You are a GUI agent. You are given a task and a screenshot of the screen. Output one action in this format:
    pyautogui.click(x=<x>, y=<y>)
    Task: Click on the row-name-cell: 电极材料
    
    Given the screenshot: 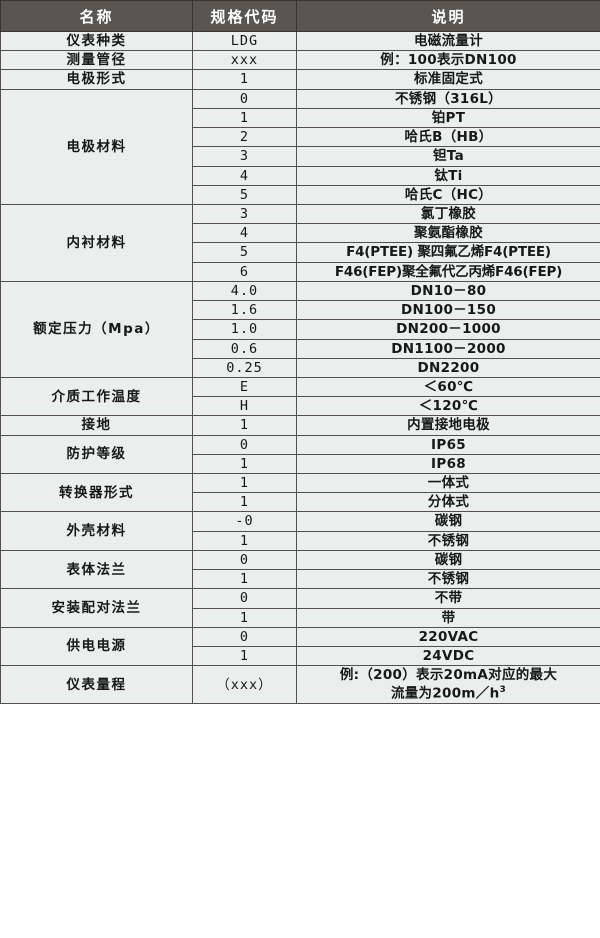 What is the action you would take?
    pyautogui.click(x=96, y=146)
    